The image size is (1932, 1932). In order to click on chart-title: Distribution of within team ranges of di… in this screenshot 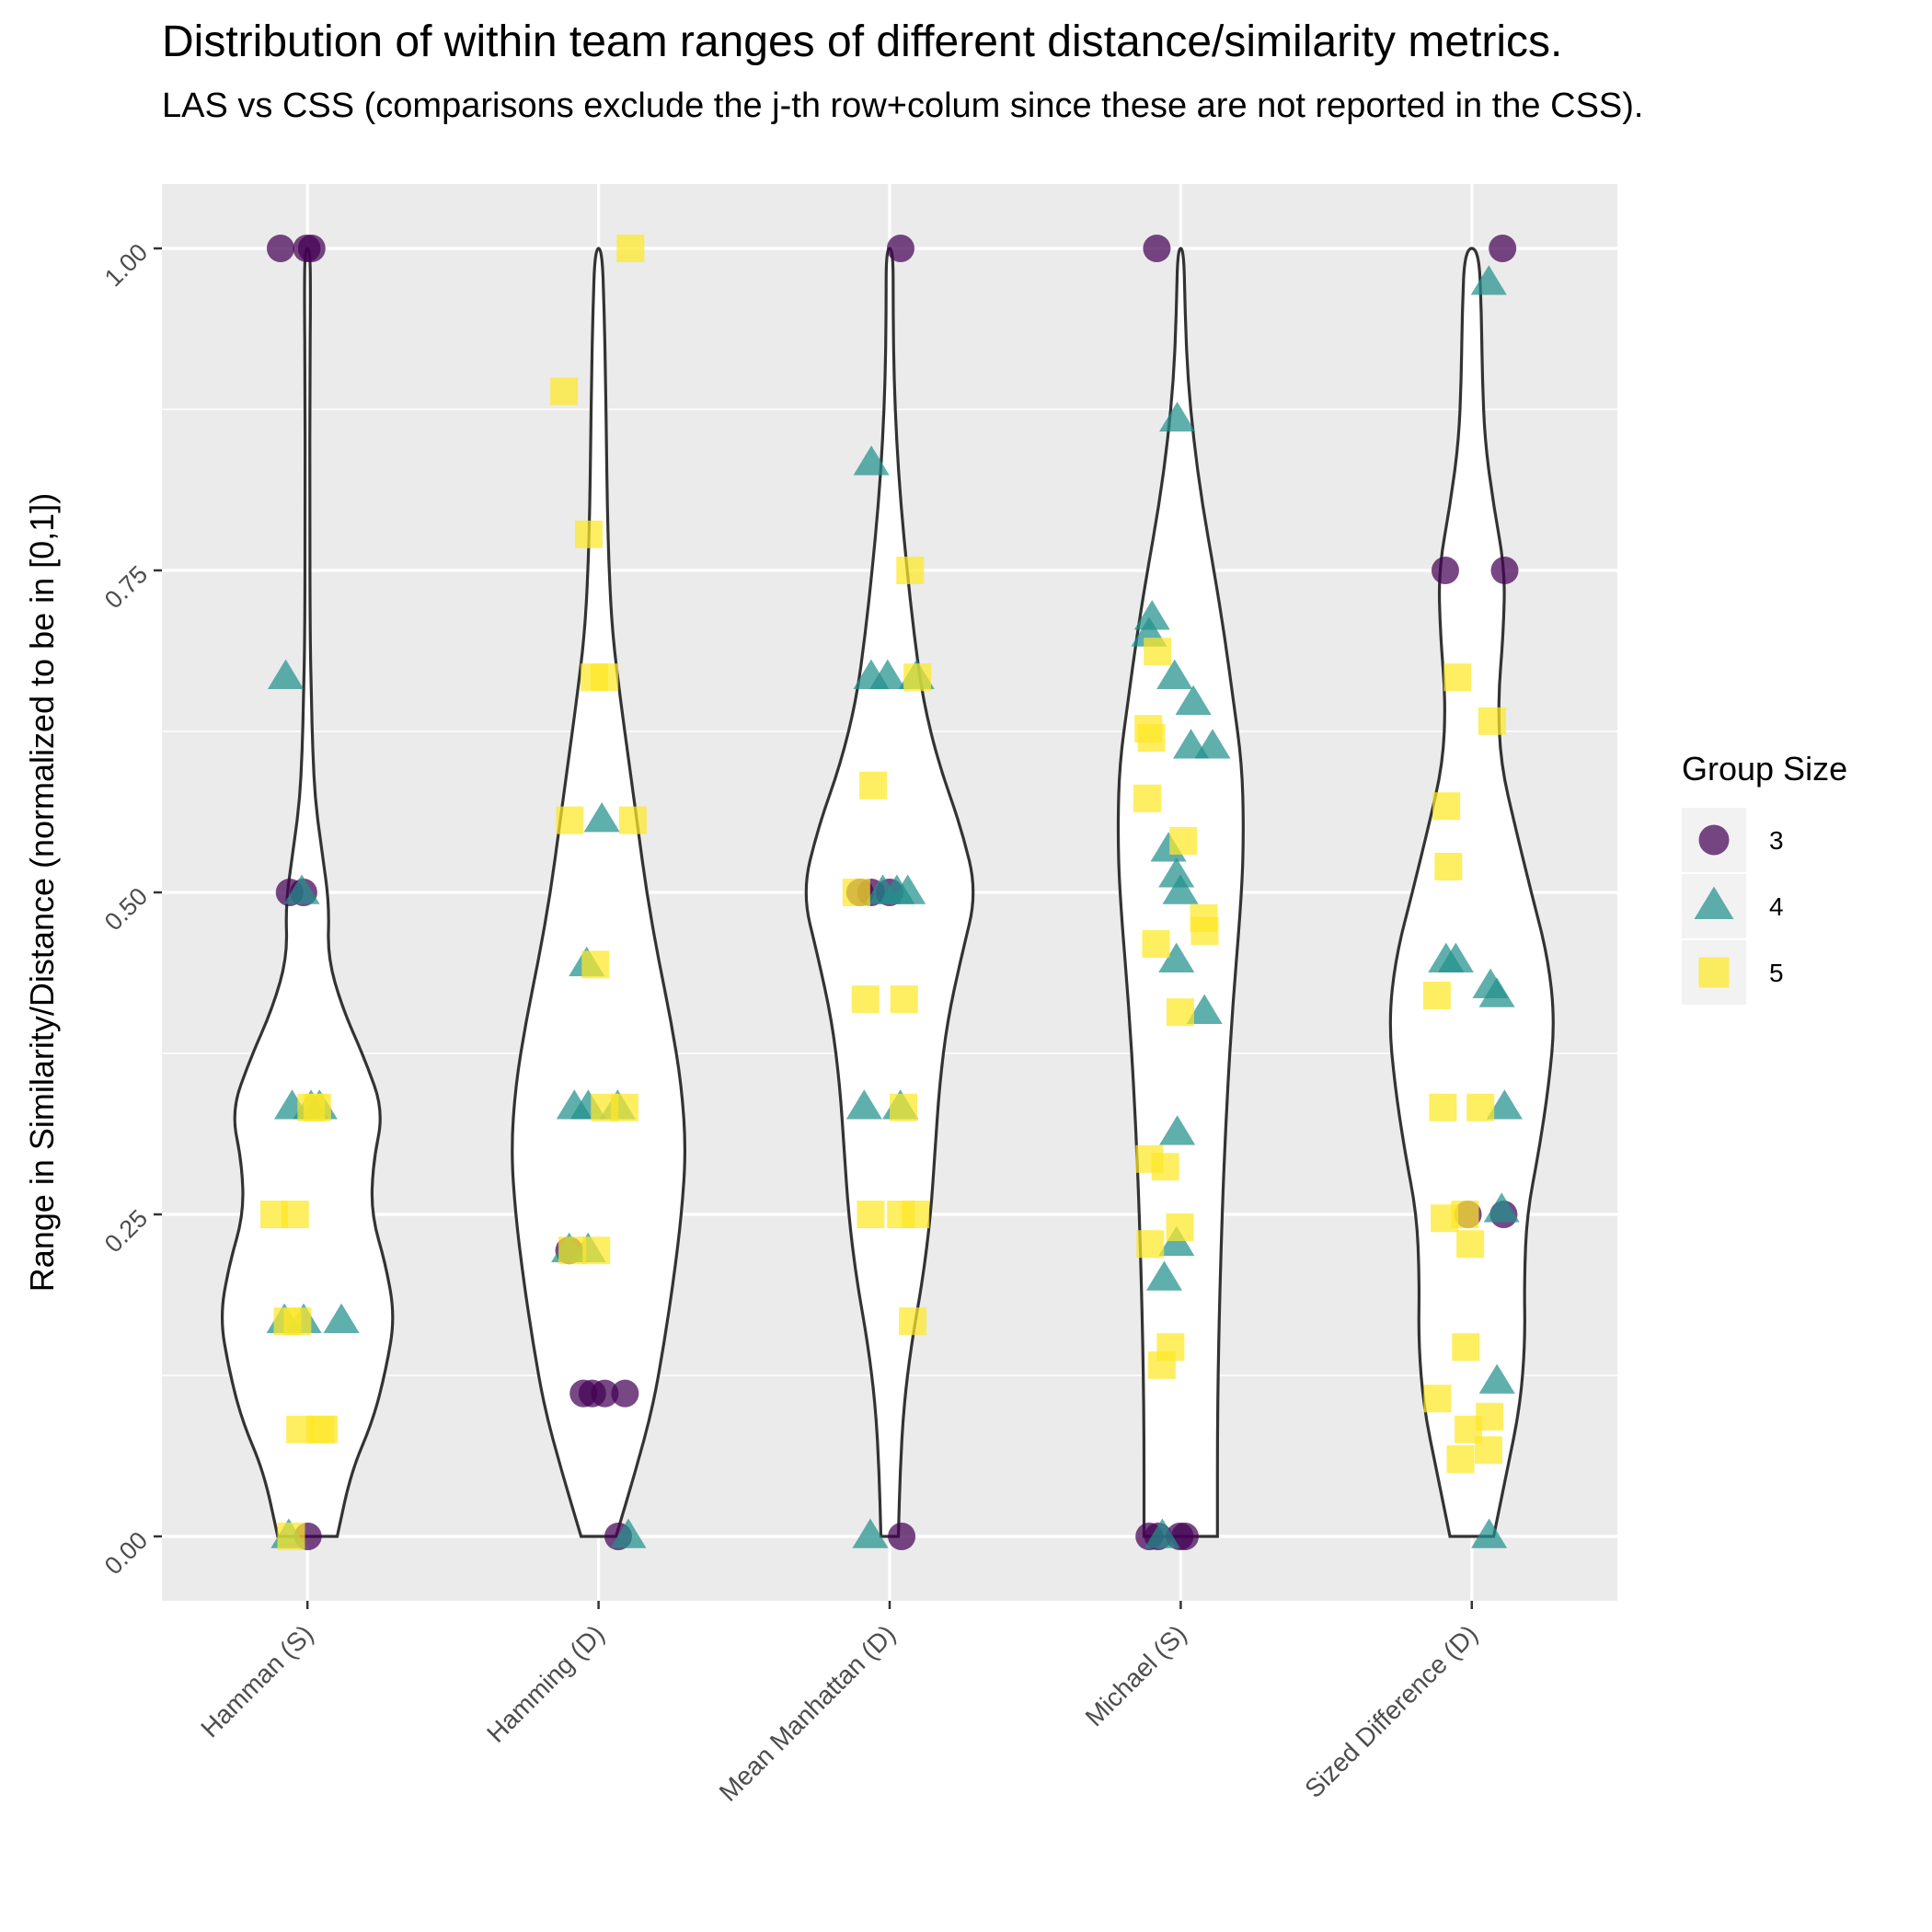, I will do `click(862, 41)`.